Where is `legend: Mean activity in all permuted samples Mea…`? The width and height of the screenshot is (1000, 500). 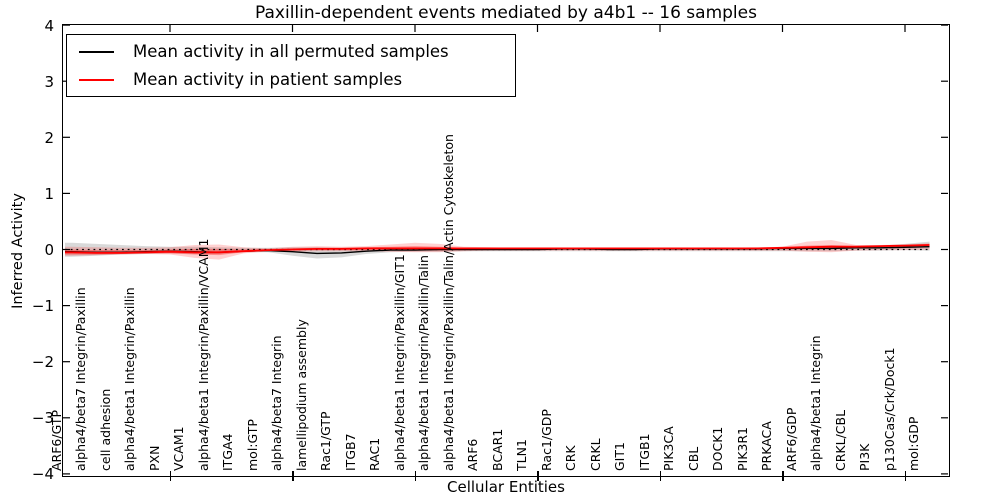
legend: Mean activity in all permuted samples Mea… is located at coordinates (291, 65).